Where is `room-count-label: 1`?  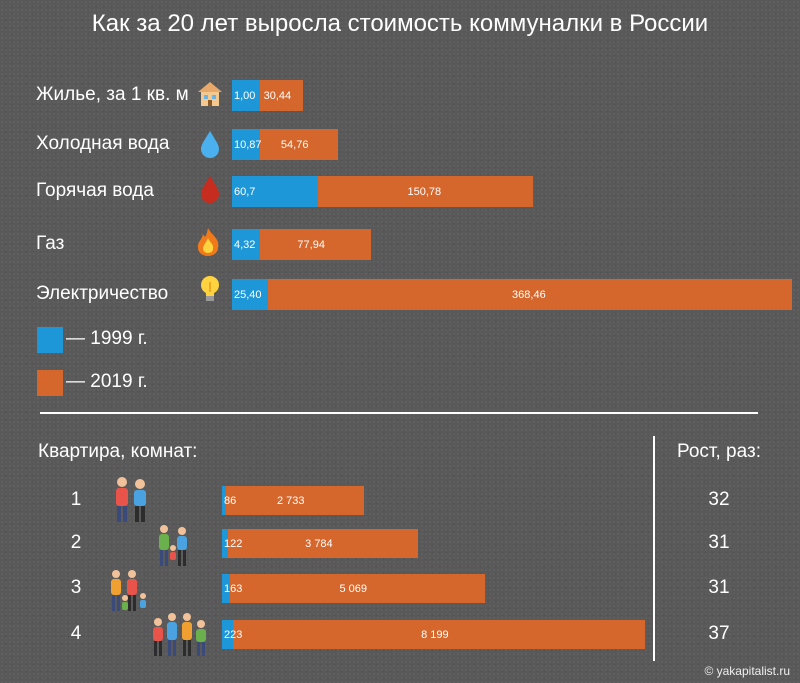 room-count-label: 1 is located at coordinates (76, 499).